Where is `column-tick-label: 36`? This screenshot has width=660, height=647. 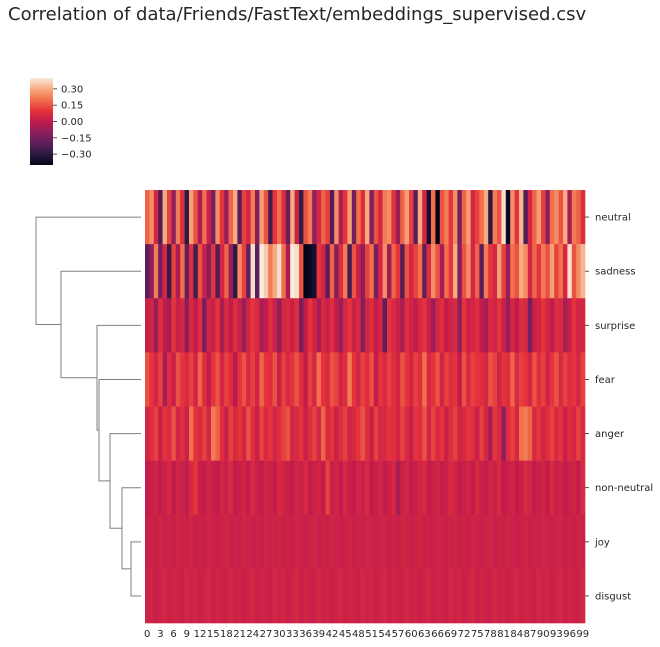
column-tick-label: 36 is located at coordinates (305, 634).